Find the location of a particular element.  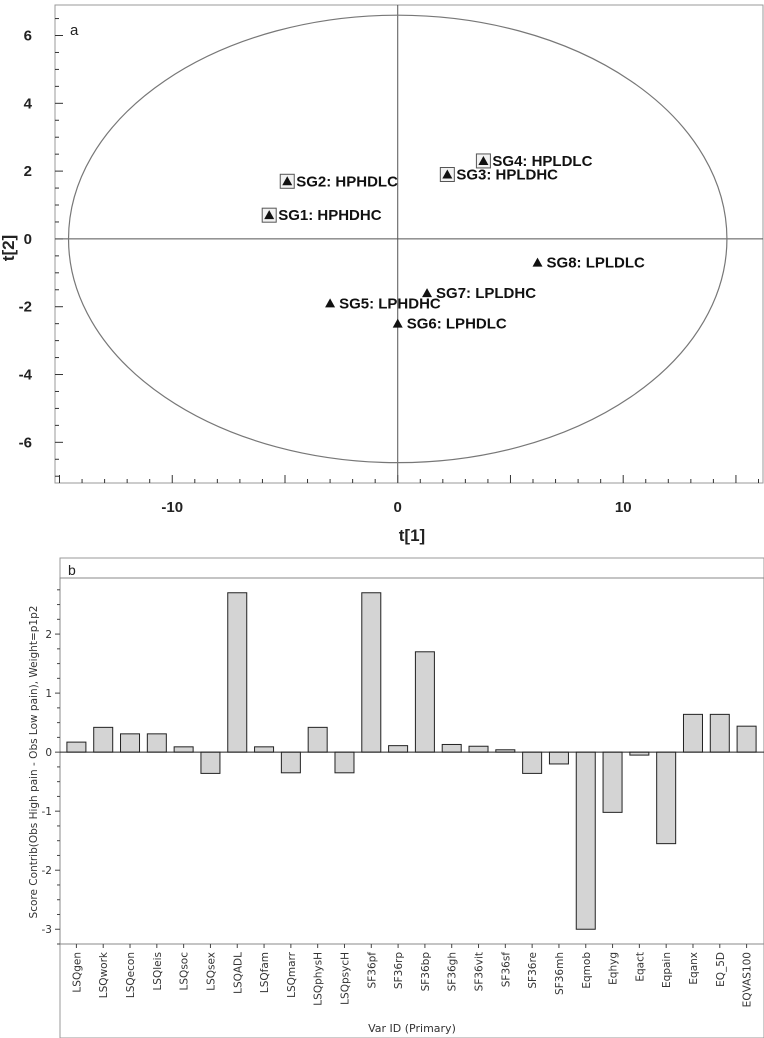

y-tick-label: -6 is located at coordinates (25, 442).